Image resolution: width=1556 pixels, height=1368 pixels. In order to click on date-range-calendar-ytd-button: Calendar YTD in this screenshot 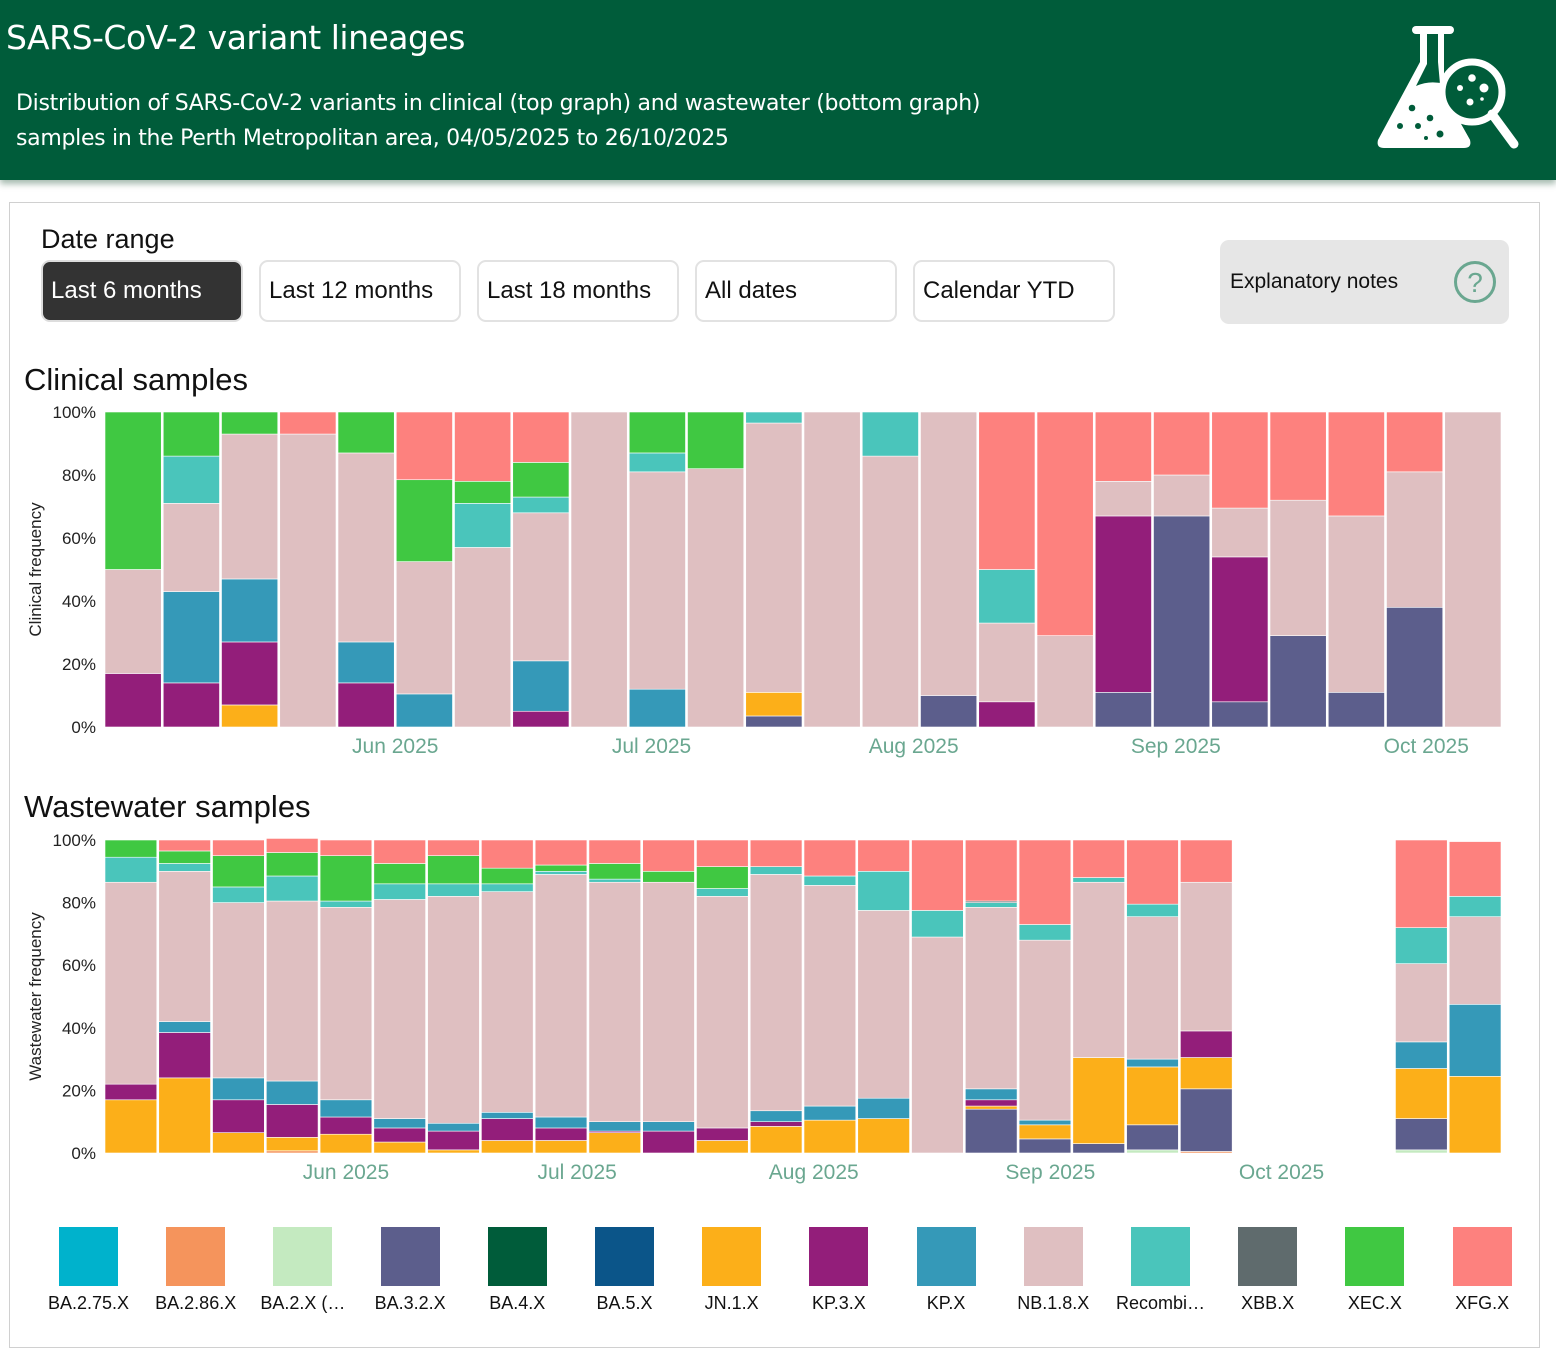, I will do `click(1014, 291)`.